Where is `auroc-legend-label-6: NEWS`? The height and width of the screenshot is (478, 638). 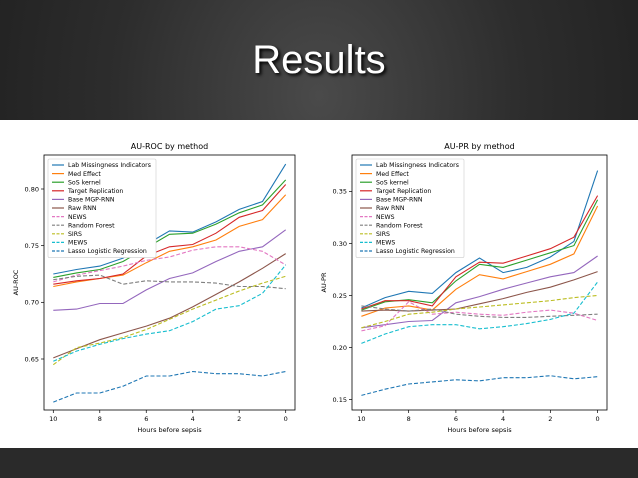
auroc-legend-label-6: NEWS is located at coordinates (77, 217).